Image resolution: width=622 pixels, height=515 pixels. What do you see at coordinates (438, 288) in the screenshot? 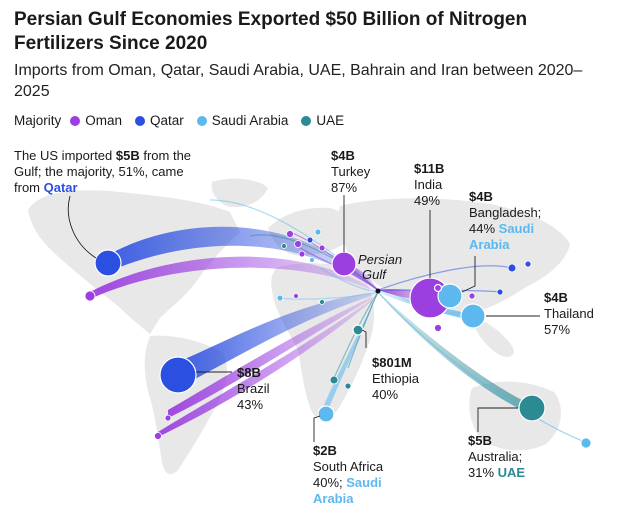
I see `bubble-bangladesh-inner` at bounding box center [438, 288].